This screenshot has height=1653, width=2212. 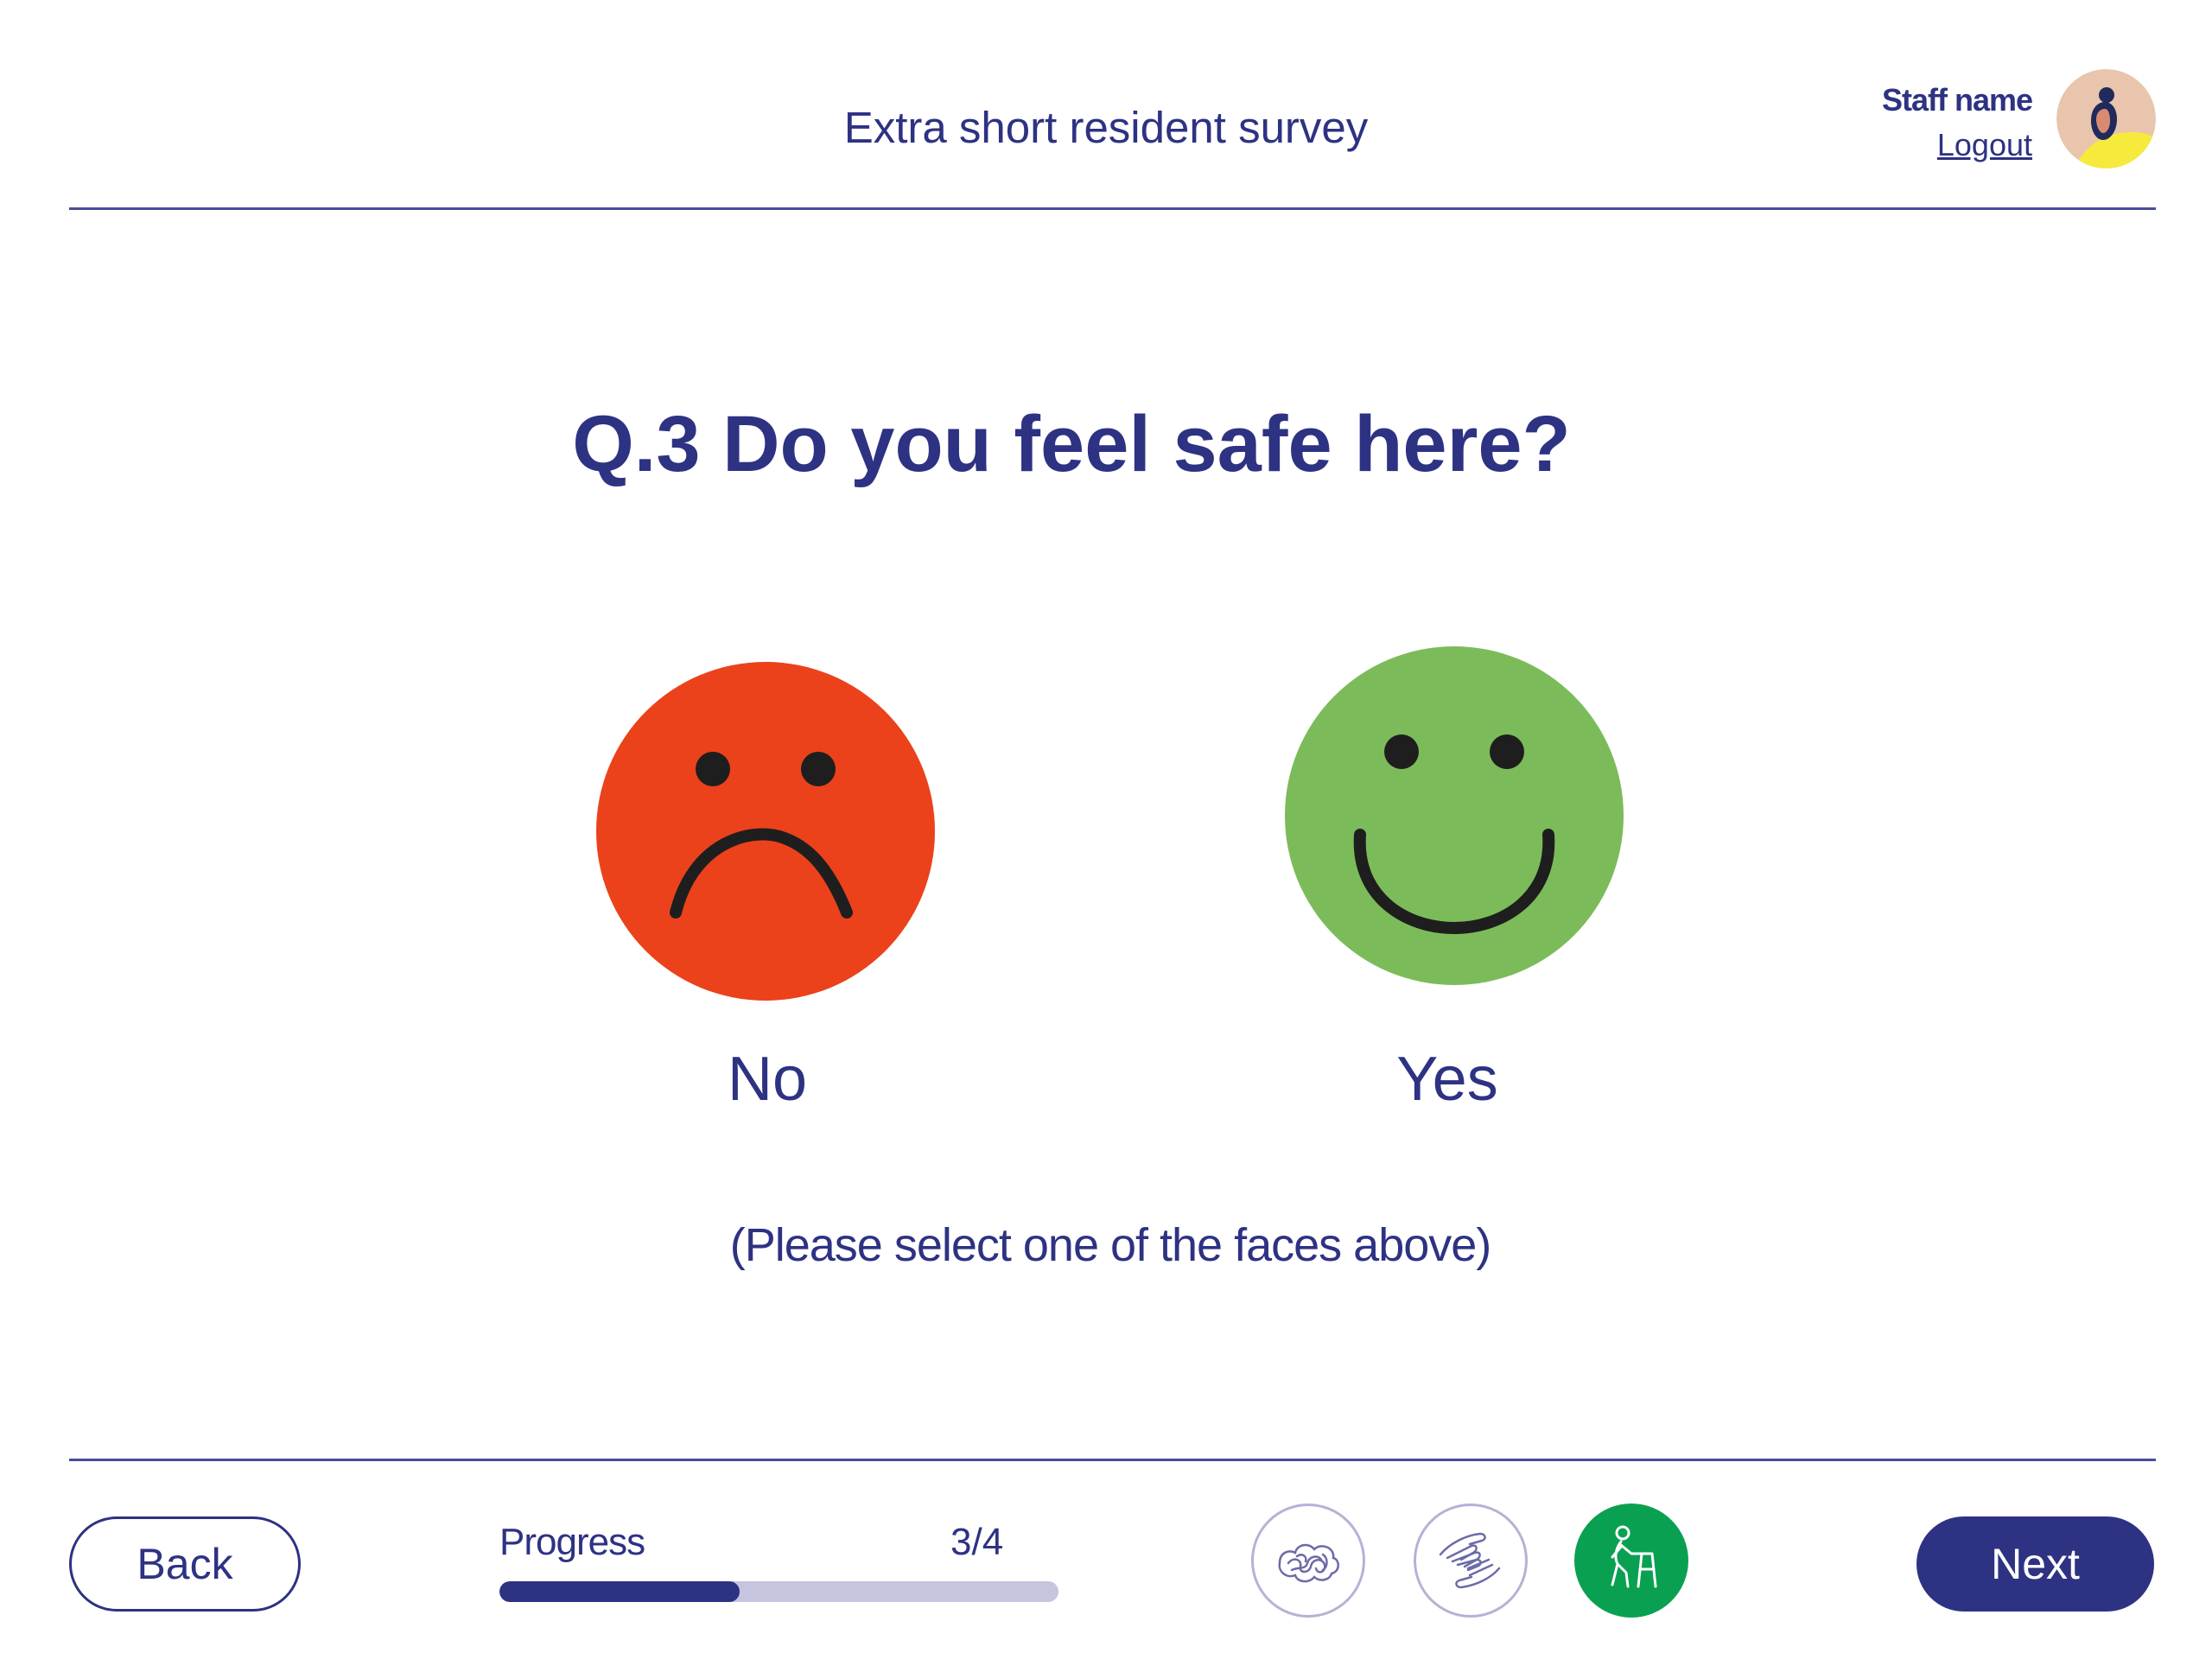 I want to click on header-divider, so click(x=1112, y=208).